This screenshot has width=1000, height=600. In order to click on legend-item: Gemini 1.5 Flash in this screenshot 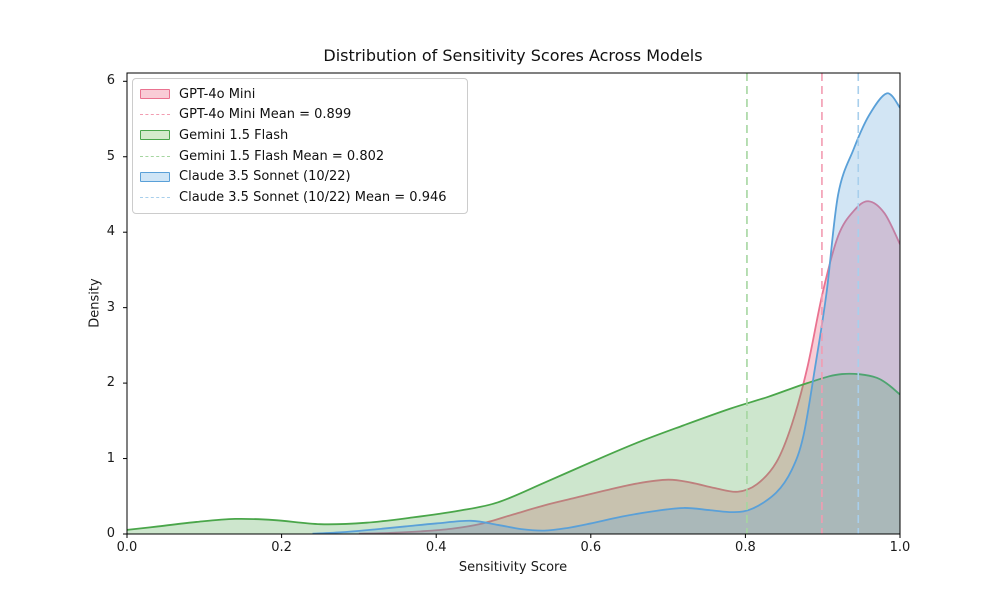, I will do `click(299, 135)`.